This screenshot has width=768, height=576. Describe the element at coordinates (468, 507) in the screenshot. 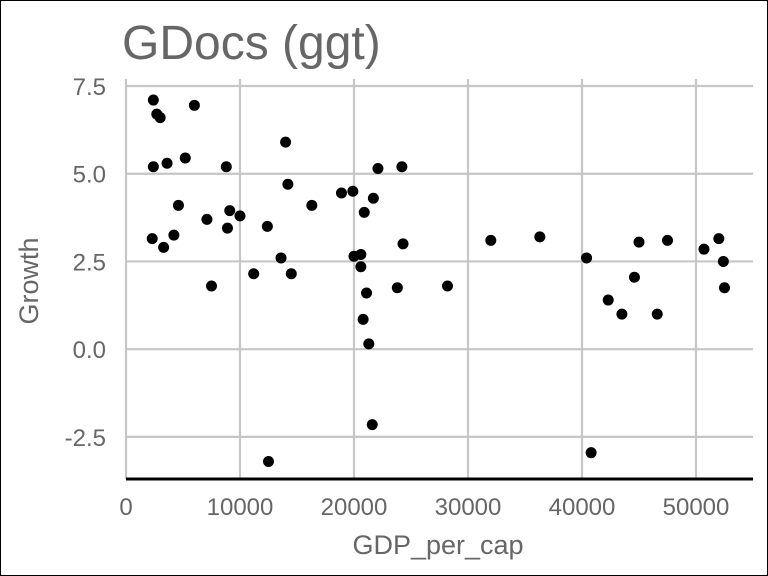

I see `x-tick-label: 30000` at that location.